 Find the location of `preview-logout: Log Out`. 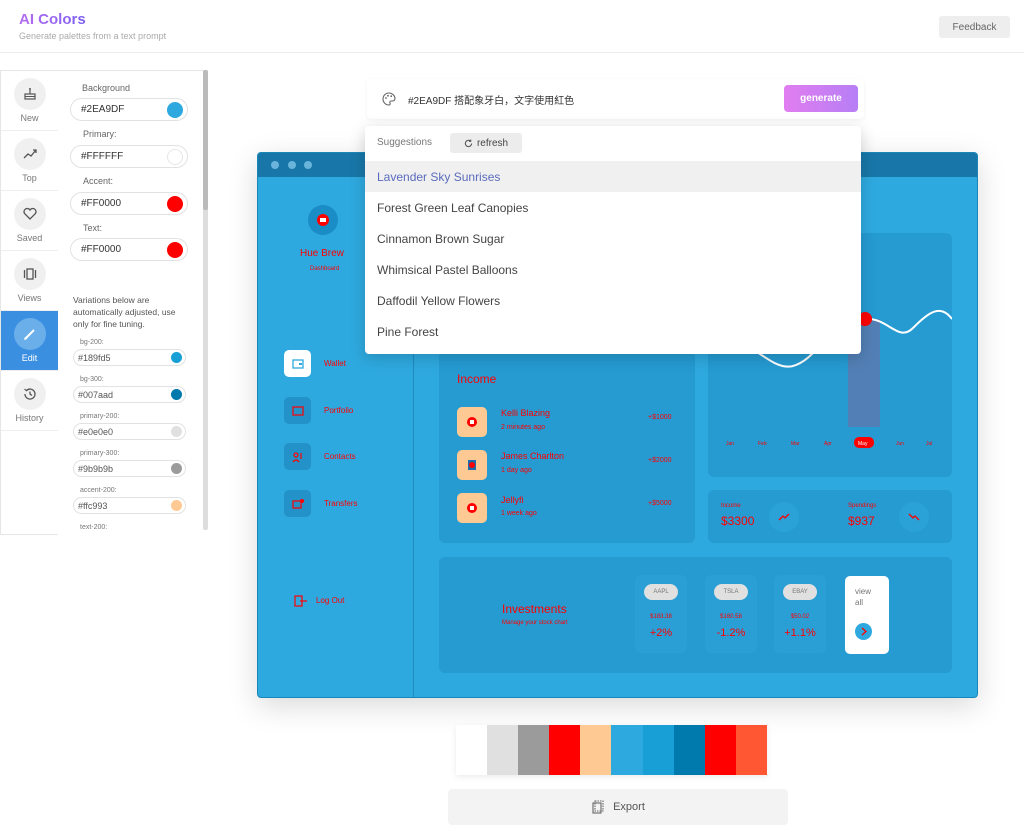

preview-logout: Log Out is located at coordinates (330, 600).